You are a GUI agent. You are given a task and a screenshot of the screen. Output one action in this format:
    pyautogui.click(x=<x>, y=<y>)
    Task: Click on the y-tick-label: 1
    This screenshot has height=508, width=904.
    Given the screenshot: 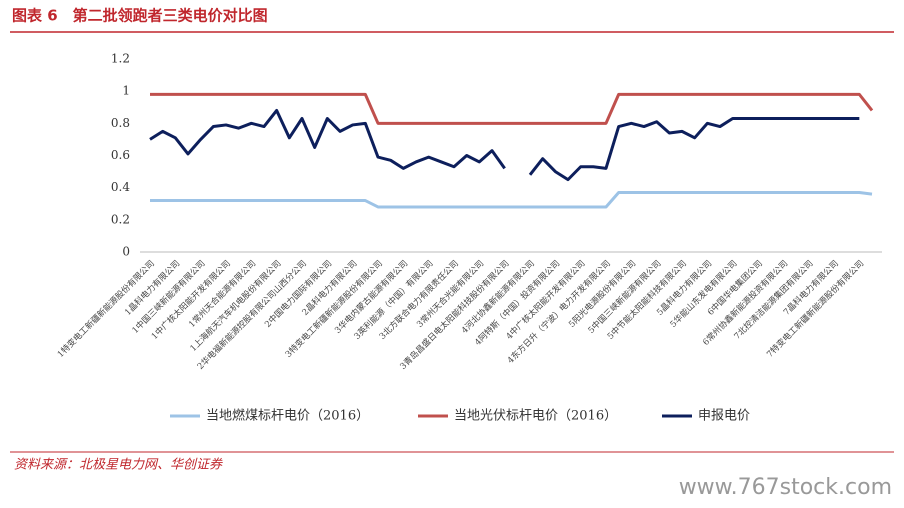 What is the action you would take?
    pyautogui.click(x=126, y=91)
    